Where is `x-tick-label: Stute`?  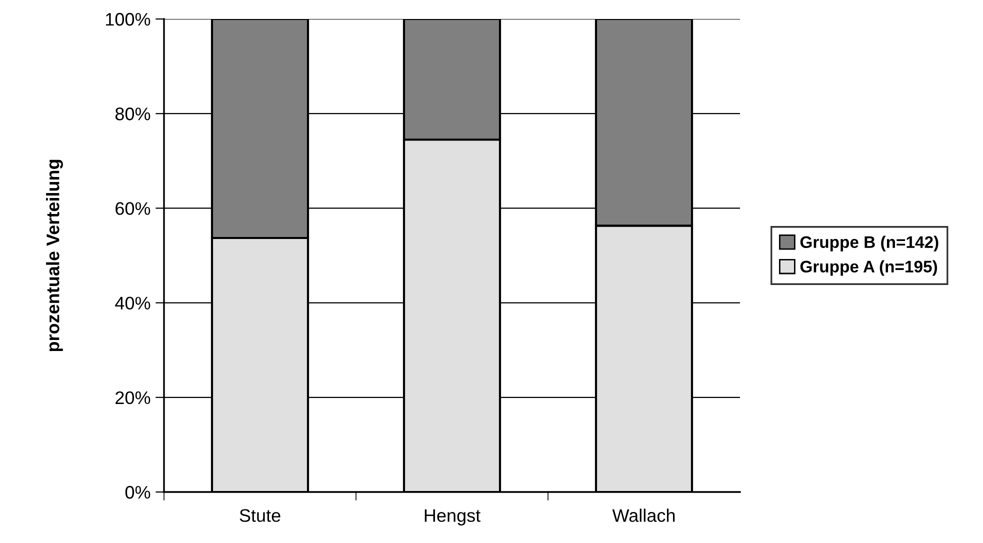
x-tick-label: Stute is located at coordinates (260, 515).